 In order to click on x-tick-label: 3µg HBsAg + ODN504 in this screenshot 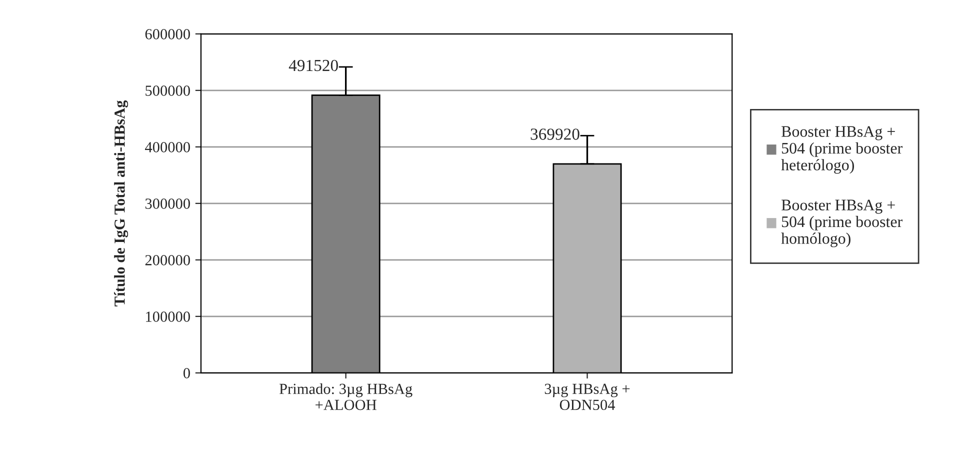, I will do `click(587, 397)`.